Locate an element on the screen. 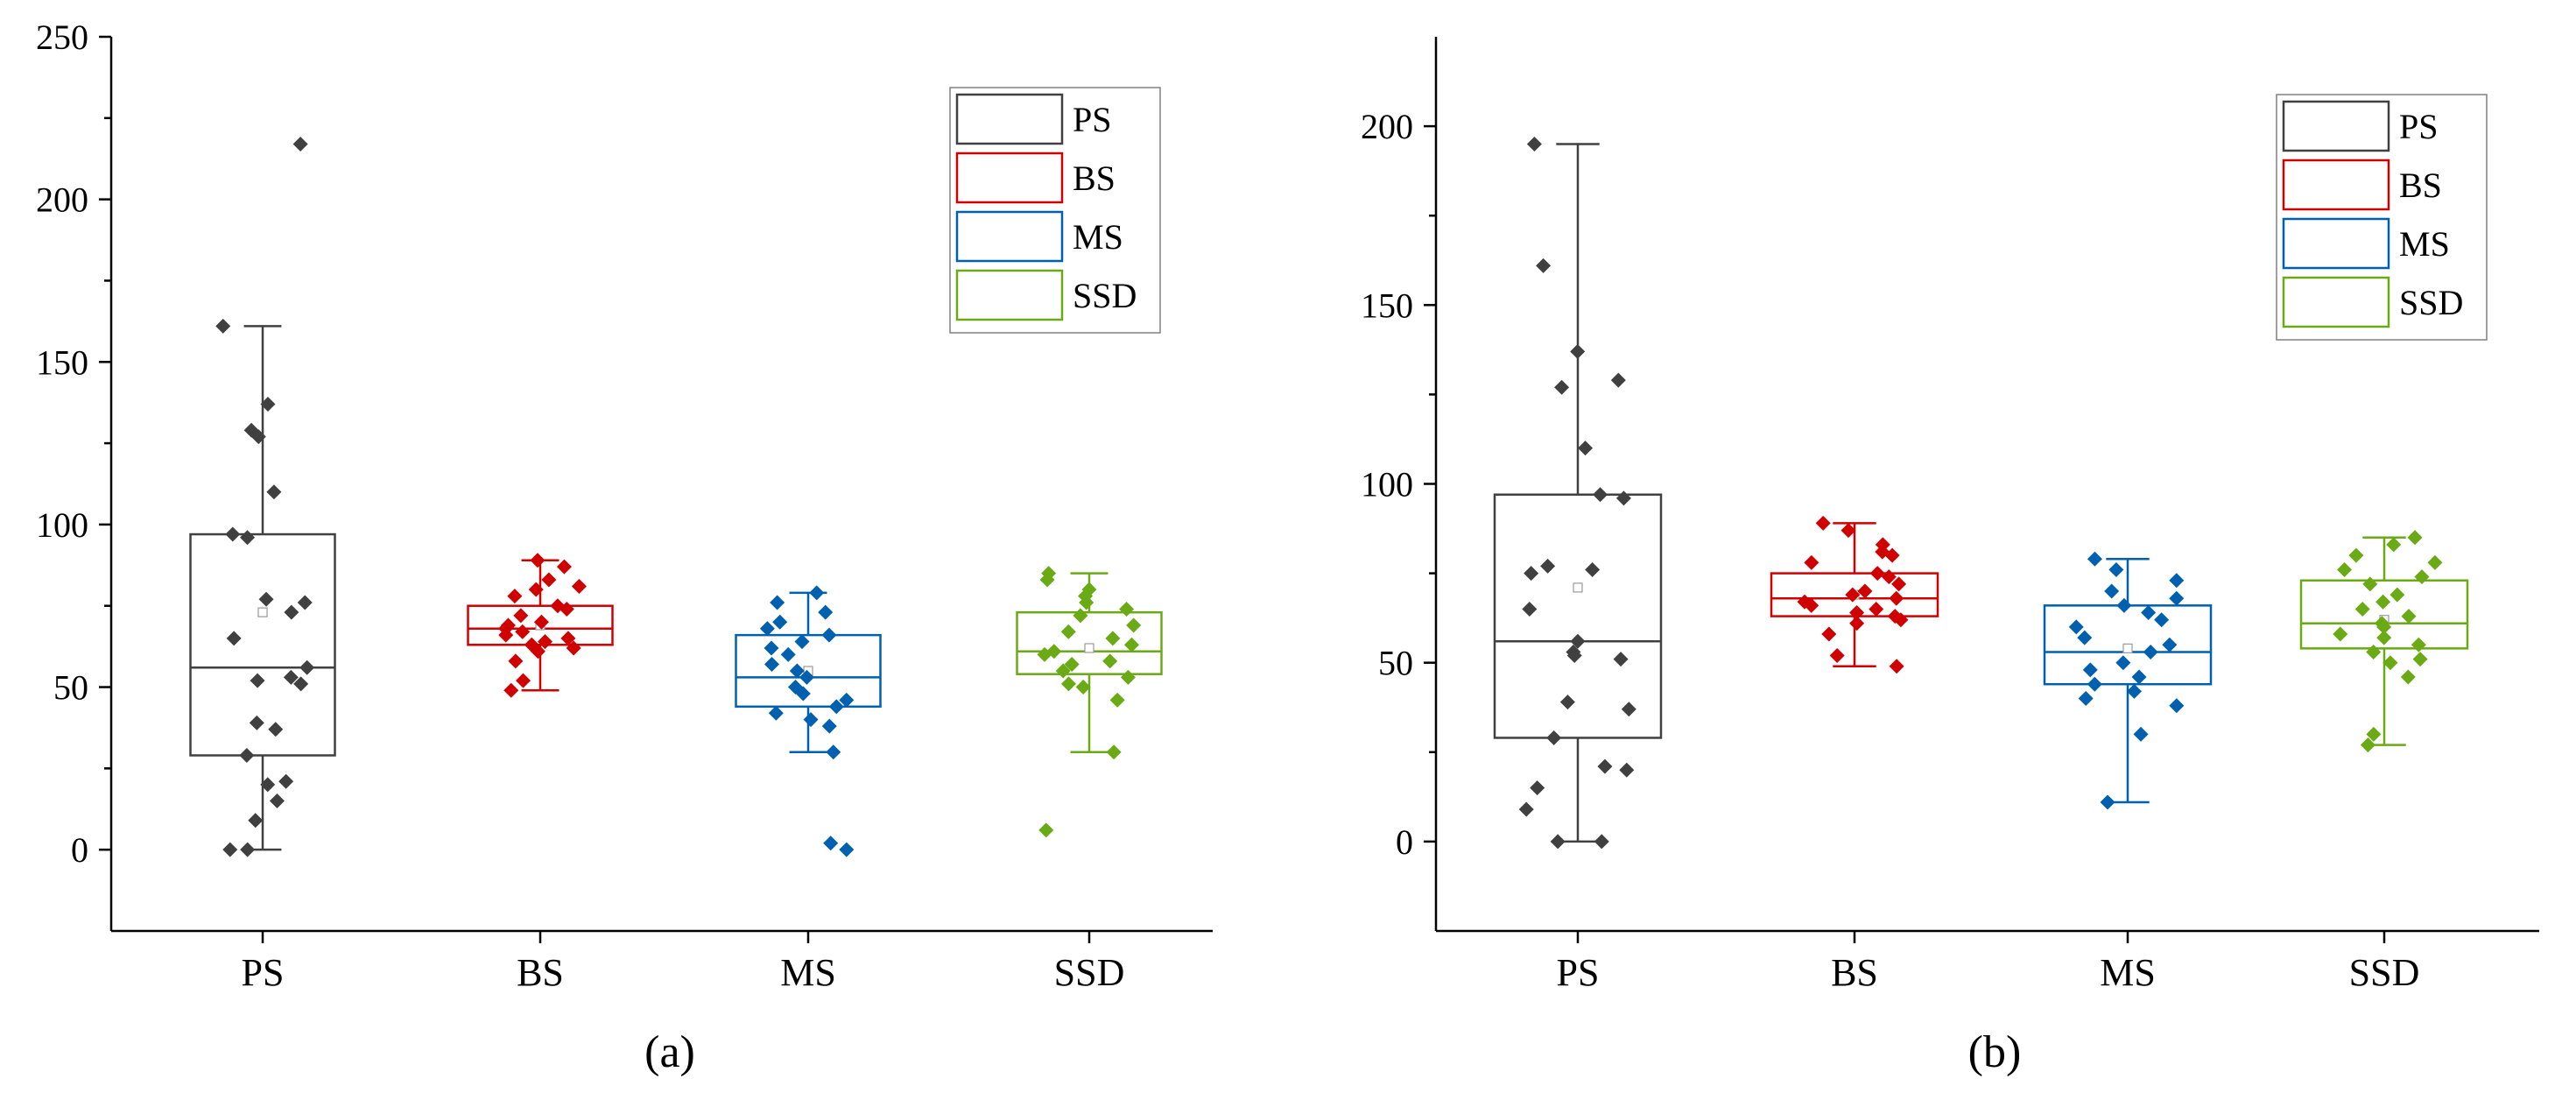 Image resolution: width=2576 pixels, height=1100 pixels. legend-label-ps: PS is located at coordinates (1092, 119).